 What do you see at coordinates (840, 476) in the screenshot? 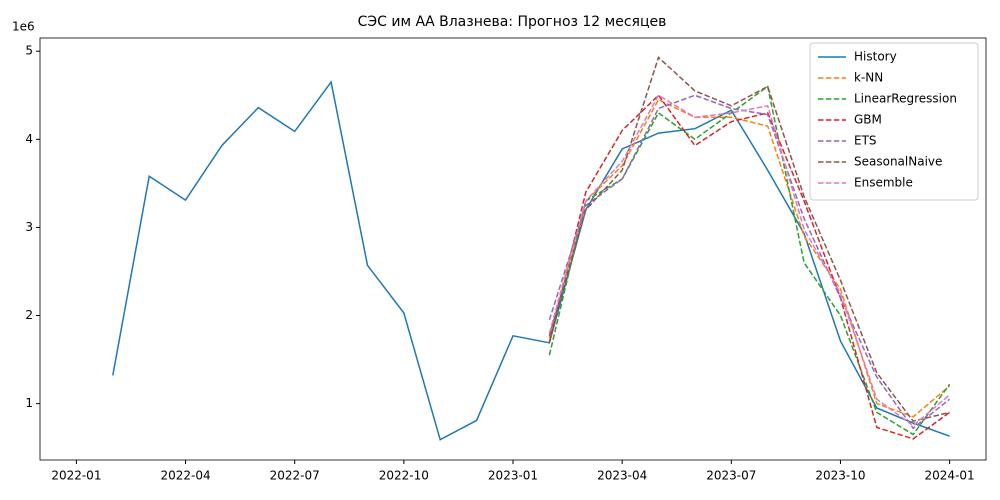
I see `x-tick-label: 2023-10` at bounding box center [840, 476].